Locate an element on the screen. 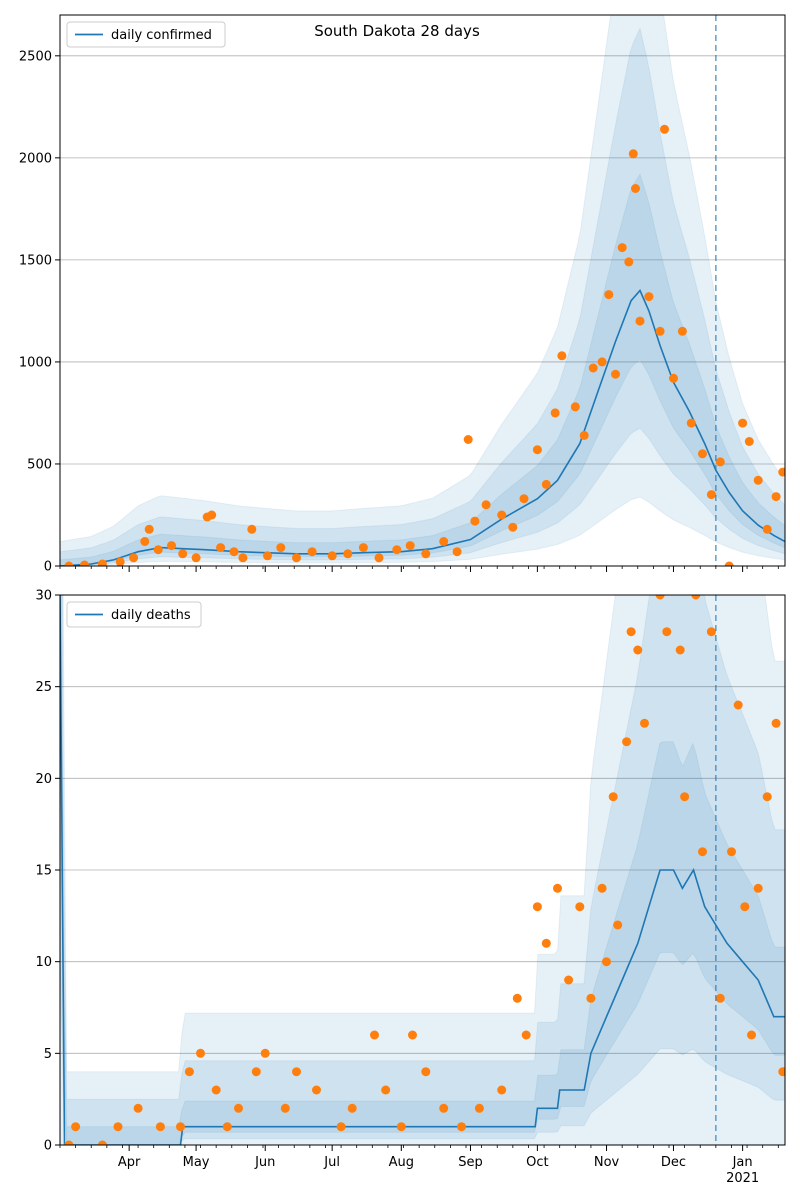 This screenshot has height=1200, width=800. legend: daily confirmed is located at coordinates (146, 34).